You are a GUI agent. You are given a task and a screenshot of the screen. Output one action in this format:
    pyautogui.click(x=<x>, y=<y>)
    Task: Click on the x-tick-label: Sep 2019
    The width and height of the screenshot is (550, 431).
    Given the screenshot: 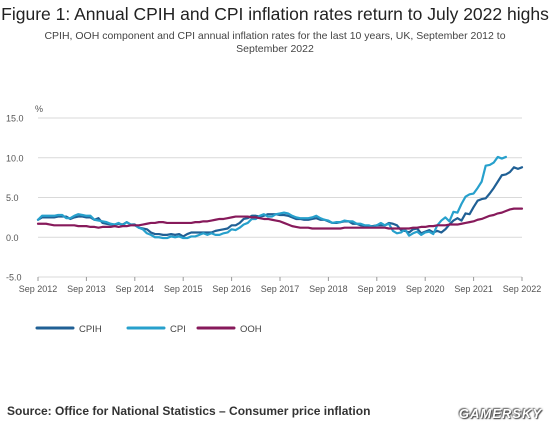 What is the action you would take?
    pyautogui.click(x=377, y=289)
    